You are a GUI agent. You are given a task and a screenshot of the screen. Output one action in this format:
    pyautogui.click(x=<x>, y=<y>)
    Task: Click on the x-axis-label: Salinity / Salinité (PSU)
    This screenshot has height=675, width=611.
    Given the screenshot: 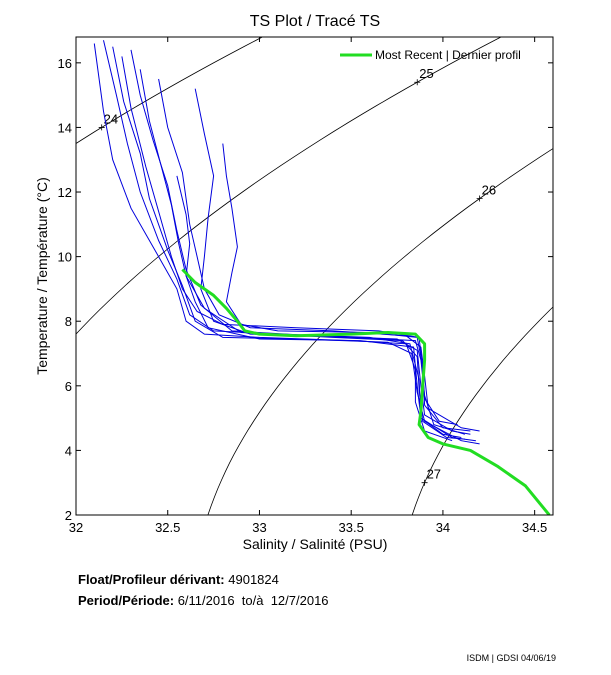 What is the action you would take?
    pyautogui.click(x=315, y=544)
    